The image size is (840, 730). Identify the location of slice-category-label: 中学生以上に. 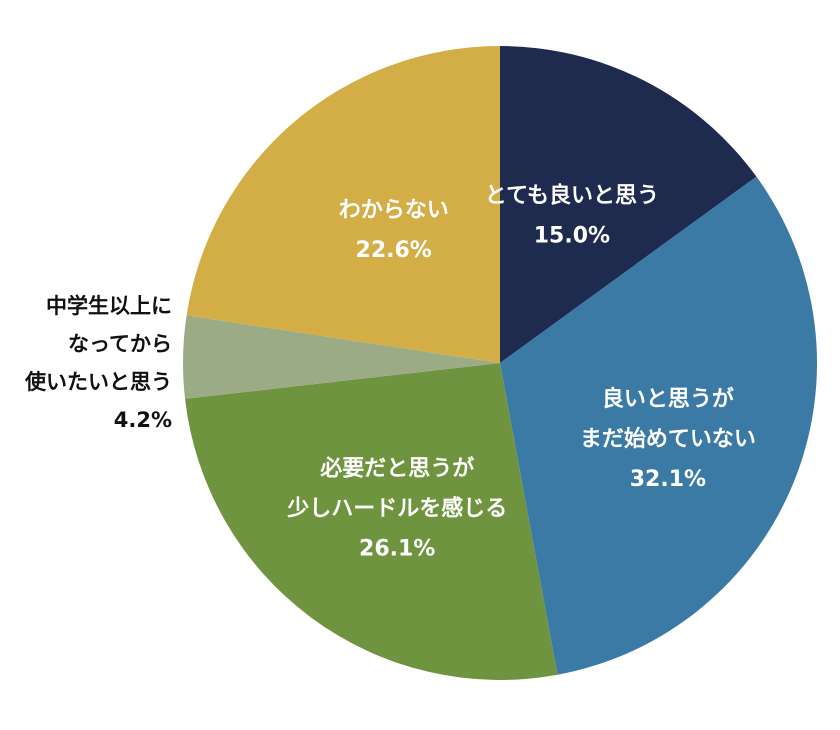
(109, 306).